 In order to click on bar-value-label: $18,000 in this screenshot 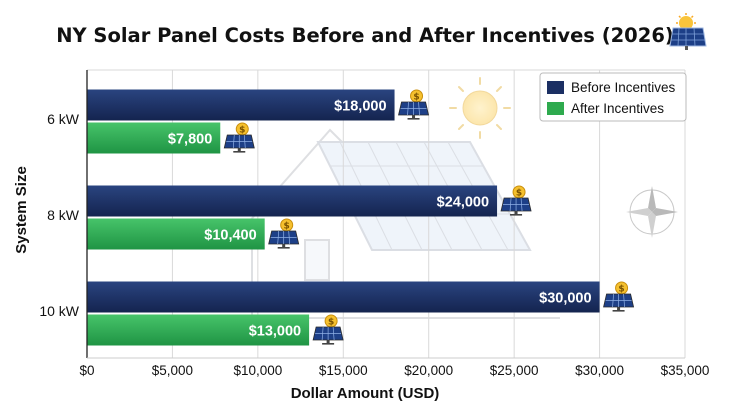, I will do `click(360, 107)`.